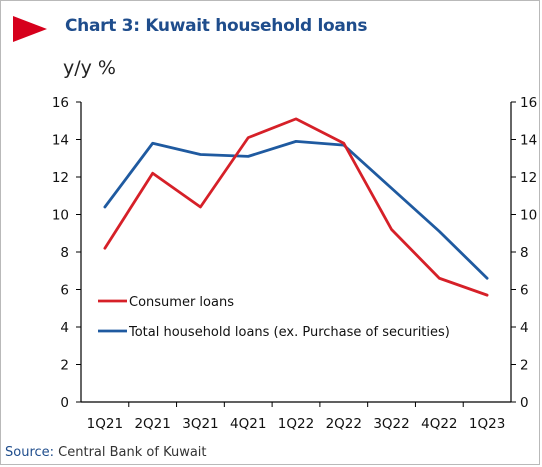  I want to click on x-tick-label: 3Q21, so click(200, 424).